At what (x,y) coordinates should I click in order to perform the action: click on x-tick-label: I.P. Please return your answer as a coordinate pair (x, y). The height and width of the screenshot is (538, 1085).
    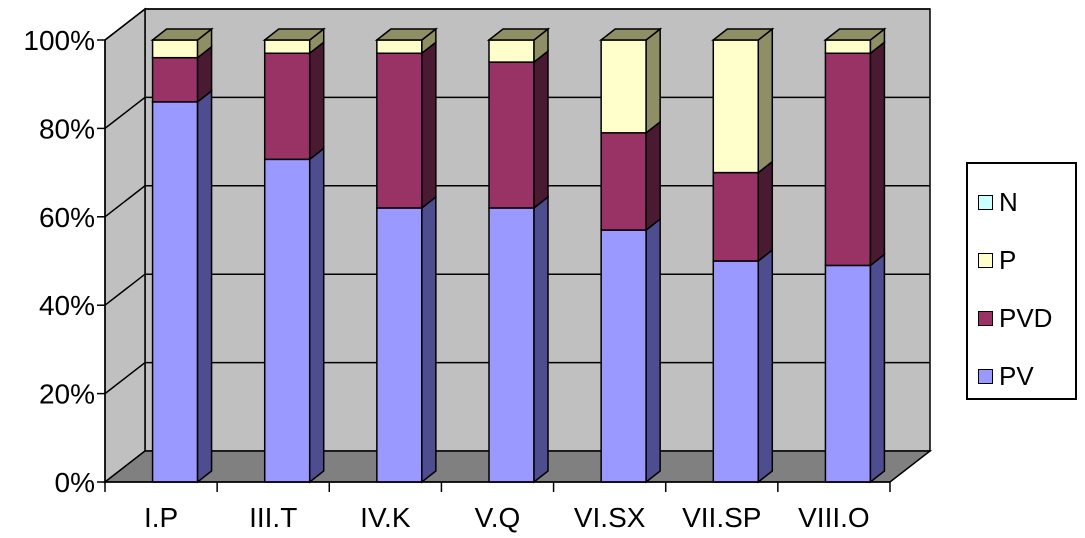
    Looking at the image, I should click on (161, 517).